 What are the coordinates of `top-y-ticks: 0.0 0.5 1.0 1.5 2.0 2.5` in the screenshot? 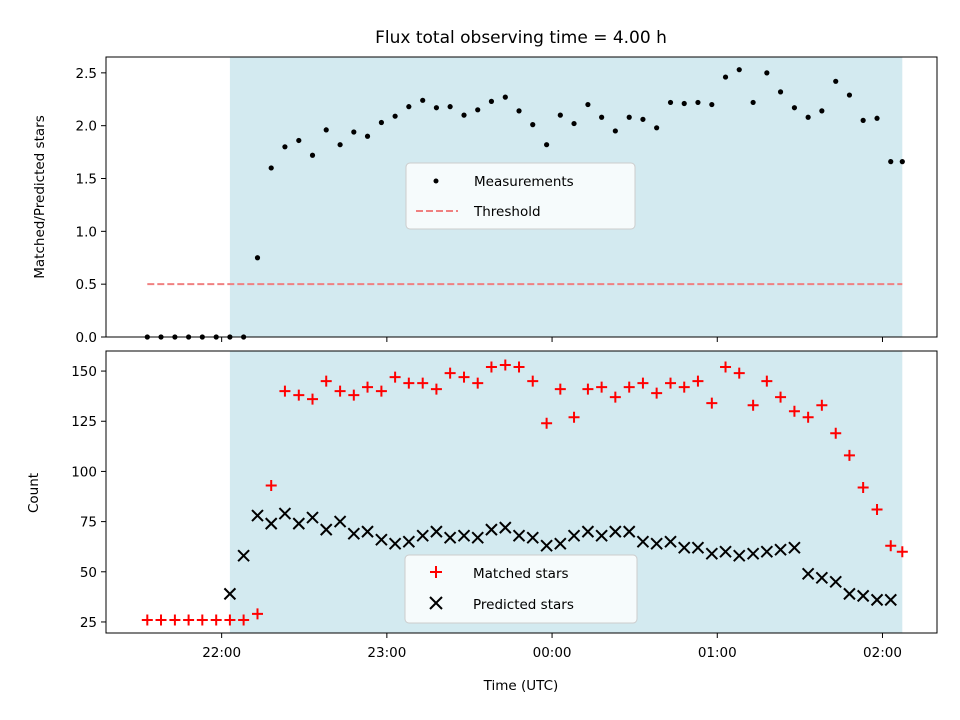 It's located at (91, 206).